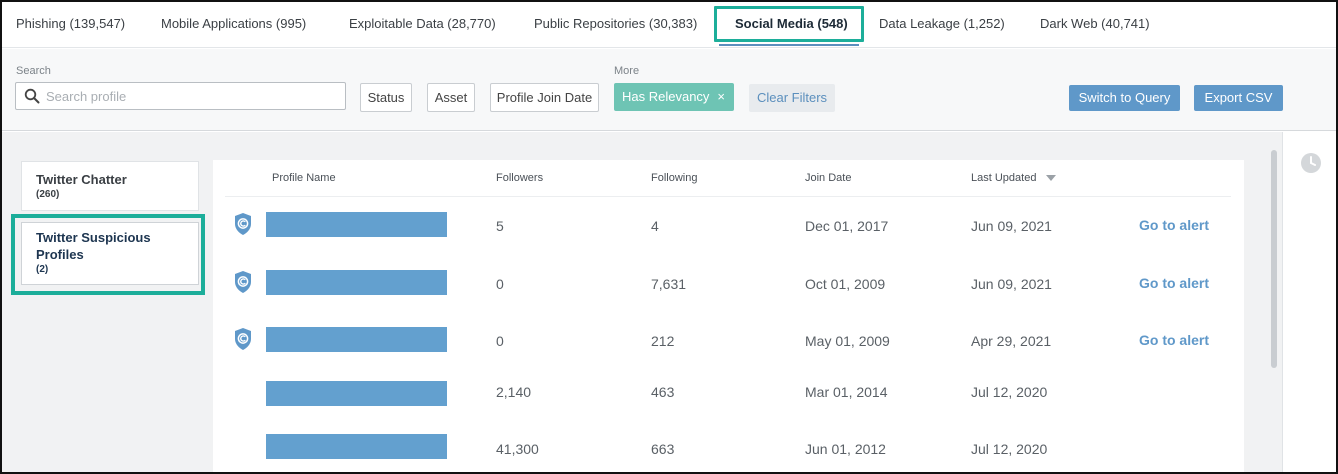 The height and width of the screenshot is (474, 1338). What do you see at coordinates (666, 96) in the screenshot?
I see `has-relevancy-label: Has Relevancy` at bounding box center [666, 96].